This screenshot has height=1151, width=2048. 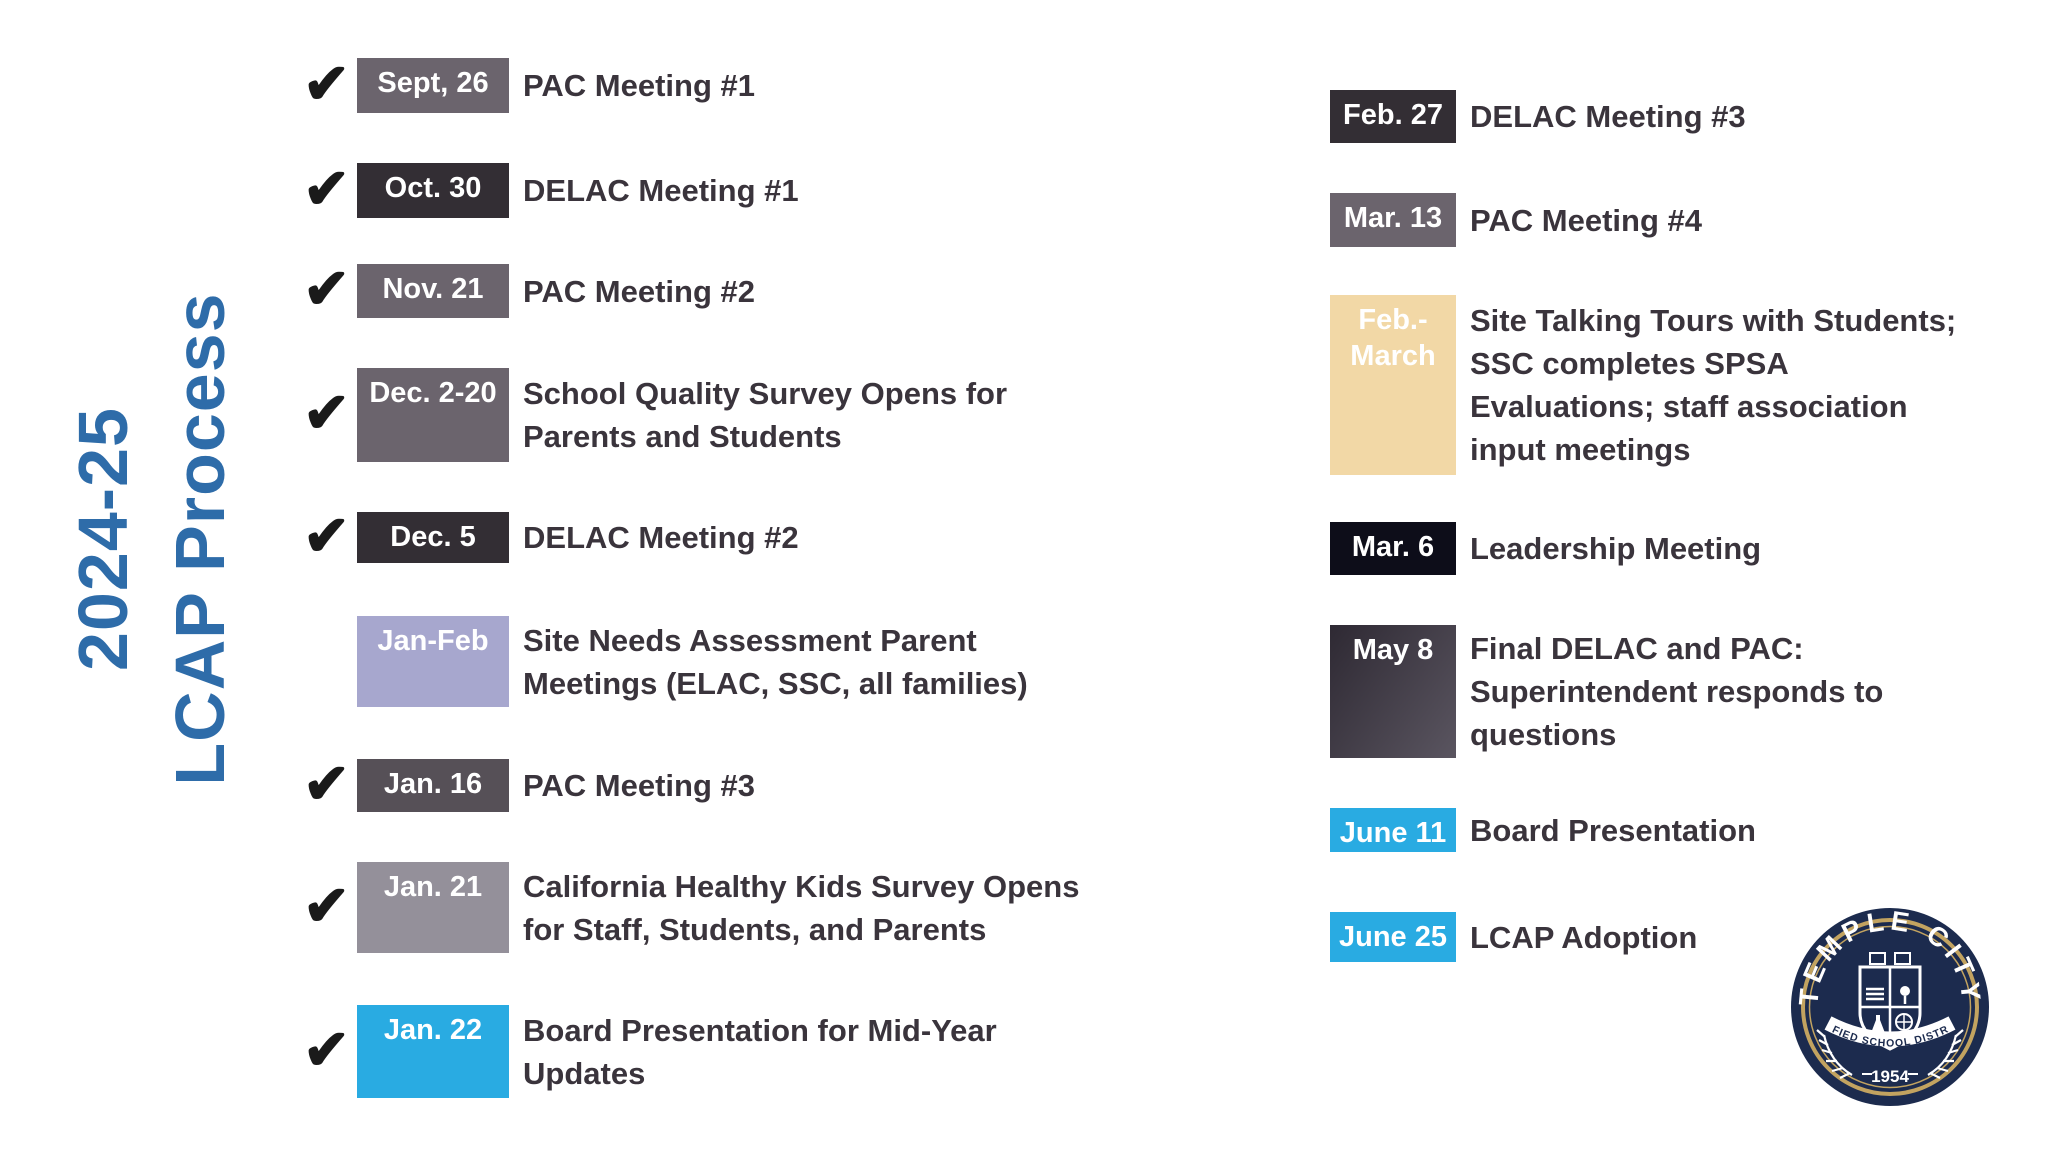 What do you see at coordinates (433, 785) in the screenshot?
I see `date-badge: Jan. 16` at bounding box center [433, 785].